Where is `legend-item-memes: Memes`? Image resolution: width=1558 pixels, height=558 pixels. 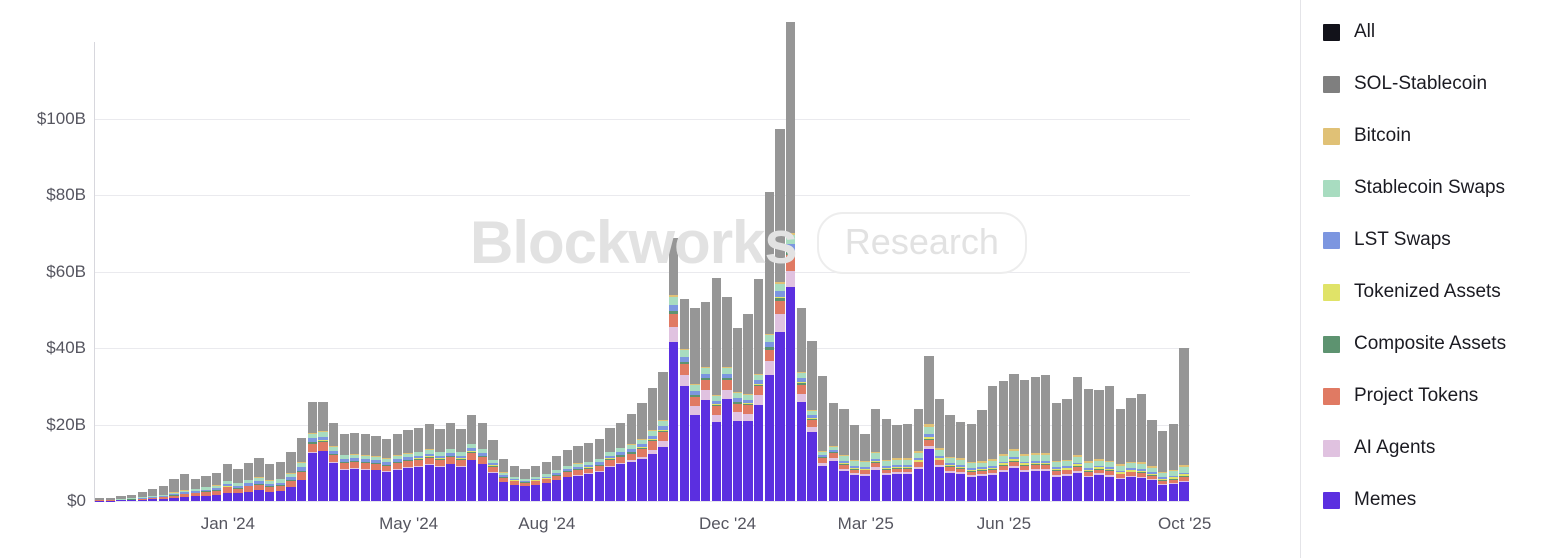 legend-item-memes: Memes is located at coordinates (1440, 500).